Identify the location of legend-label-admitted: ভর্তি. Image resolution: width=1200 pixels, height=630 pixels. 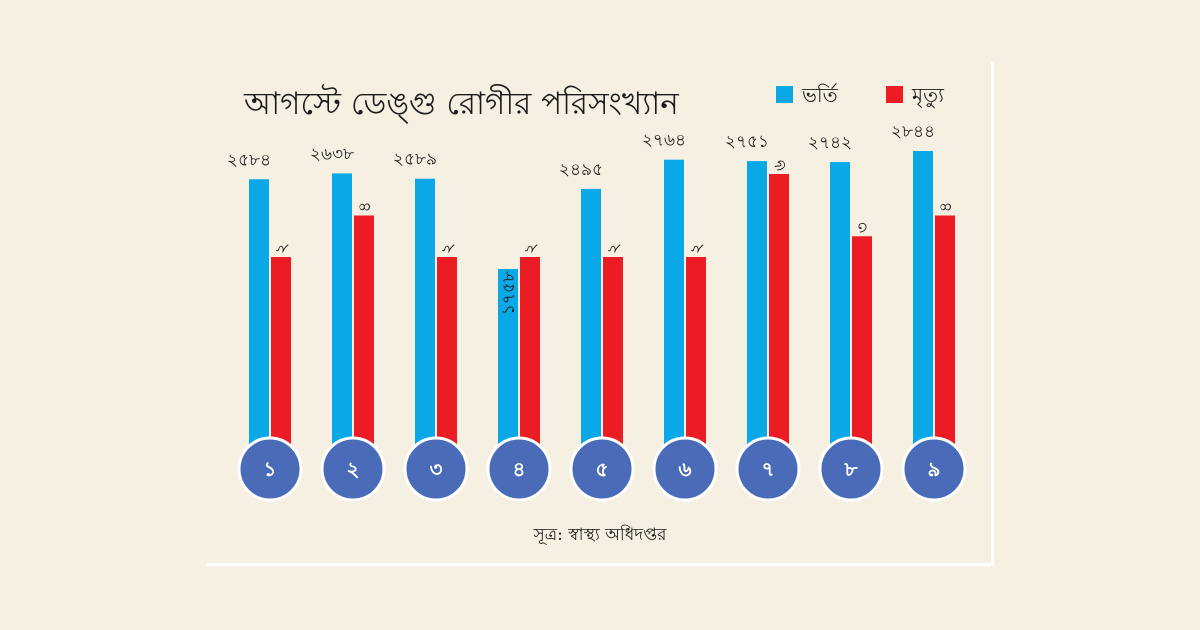
(820, 95).